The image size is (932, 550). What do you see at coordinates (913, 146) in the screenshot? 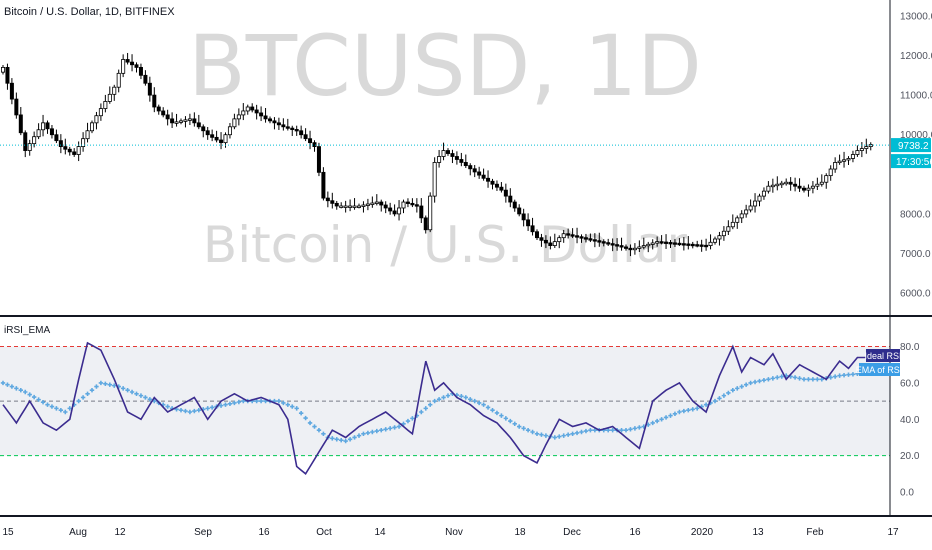
I see `last-price-label: 9738.2` at bounding box center [913, 146].